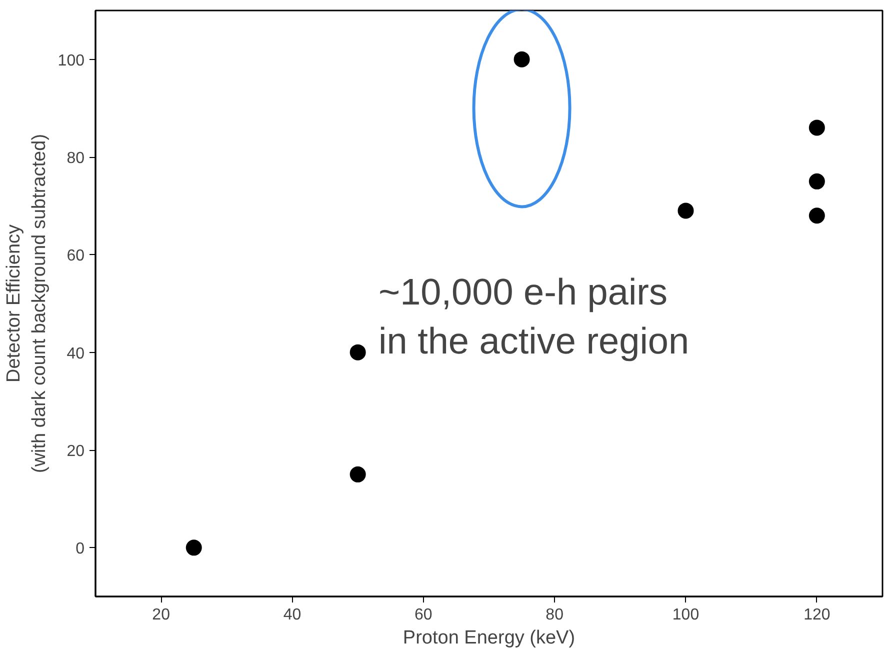 The width and height of the screenshot is (887, 651). Describe the element at coordinates (71, 61) in the screenshot. I see `y-tick-label: 100` at that location.